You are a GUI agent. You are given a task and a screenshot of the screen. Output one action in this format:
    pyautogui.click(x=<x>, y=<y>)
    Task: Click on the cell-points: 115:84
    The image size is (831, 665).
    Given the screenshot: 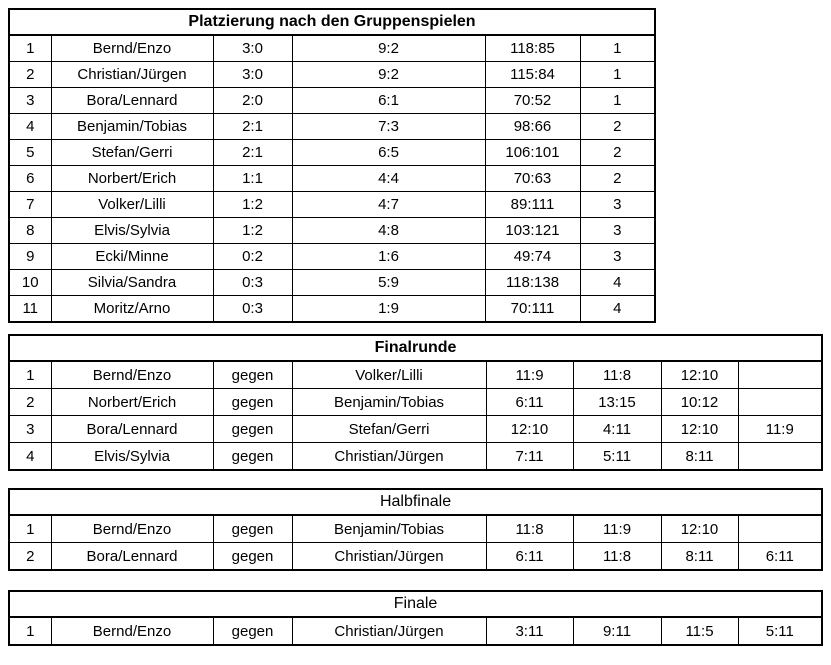 What is the action you would take?
    pyautogui.click(x=532, y=74)
    